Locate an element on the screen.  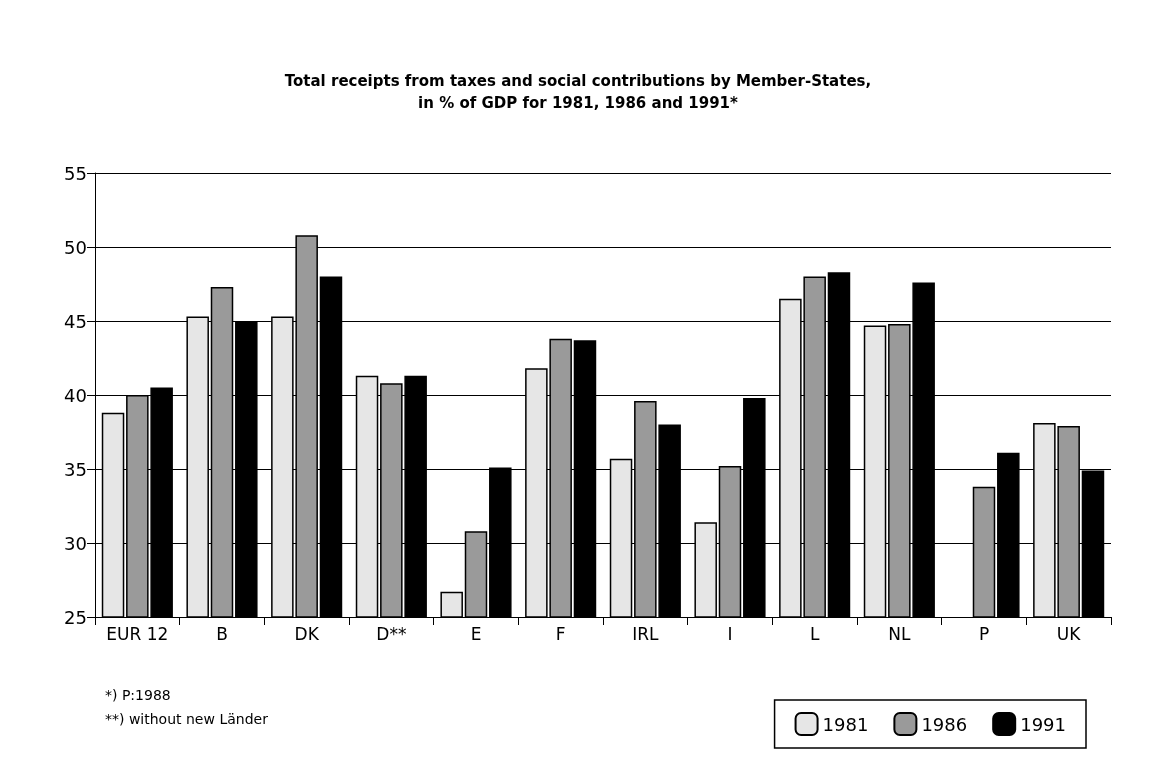
y-tick-label: 45 is located at coordinates (75, 321).